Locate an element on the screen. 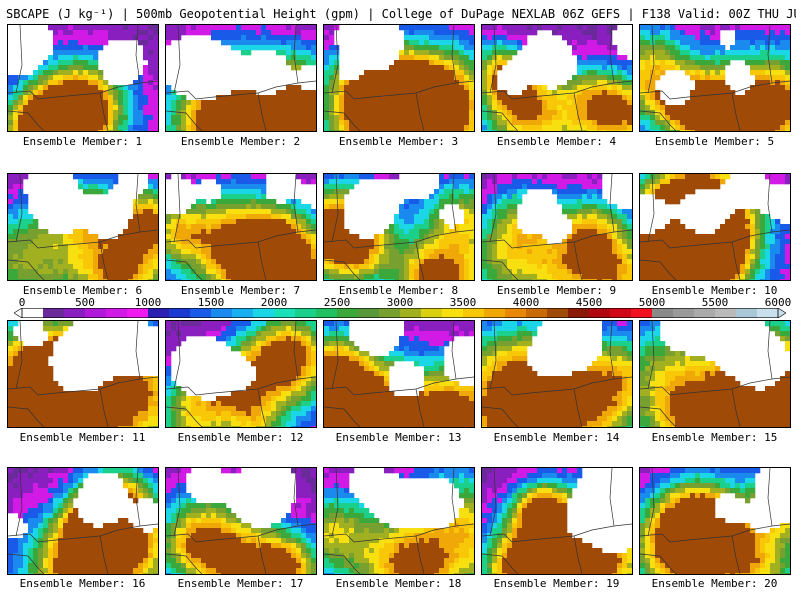 The image size is (800, 600). colorbar-tick-label: 6000 is located at coordinates (778, 302).